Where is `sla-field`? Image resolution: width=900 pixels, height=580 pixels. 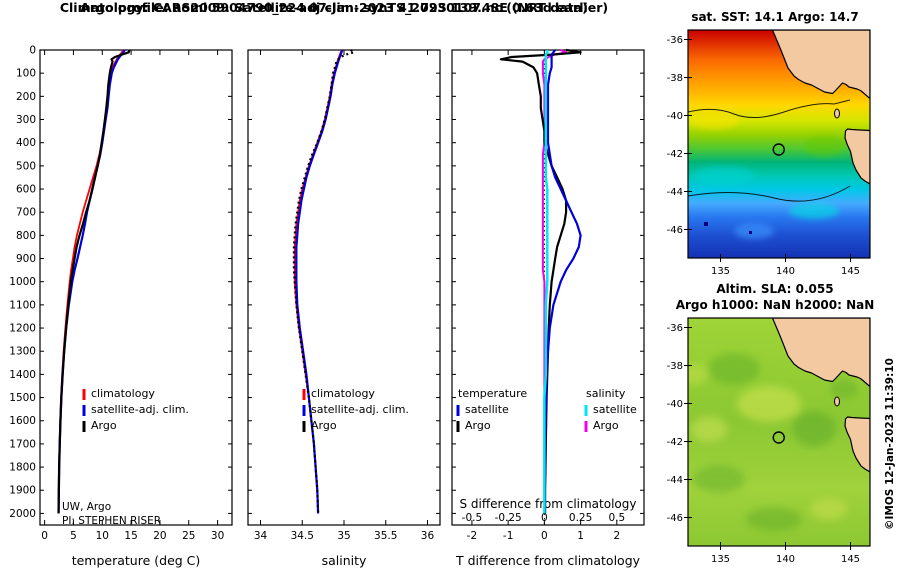
sla-field is located at coordinates (779, 432).